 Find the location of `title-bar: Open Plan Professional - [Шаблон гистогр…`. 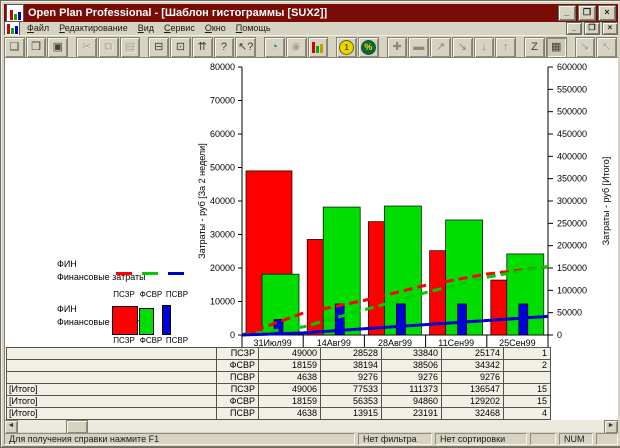

title-bar: Open Plan Professional - [Шаблон гистогр… is located at coordinates (311, 13).